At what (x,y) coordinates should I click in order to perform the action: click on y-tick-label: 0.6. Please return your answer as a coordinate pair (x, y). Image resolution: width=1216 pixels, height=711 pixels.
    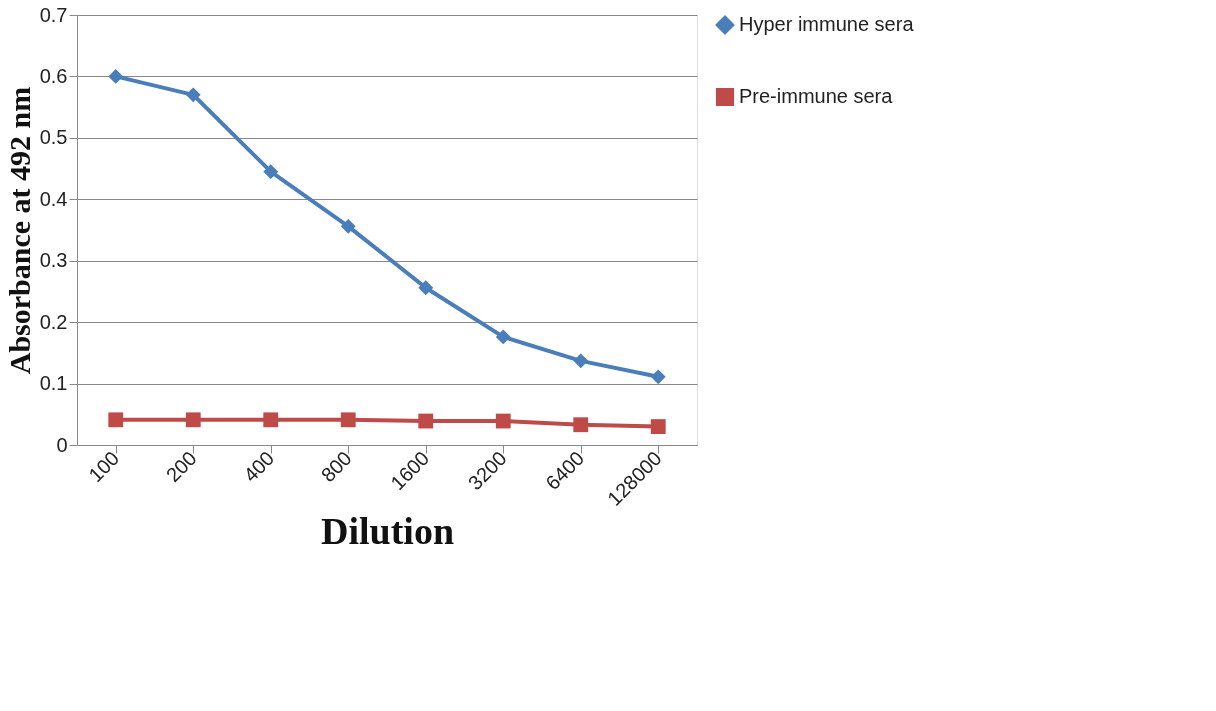
    Looking at the image, I should click on (53, 75).